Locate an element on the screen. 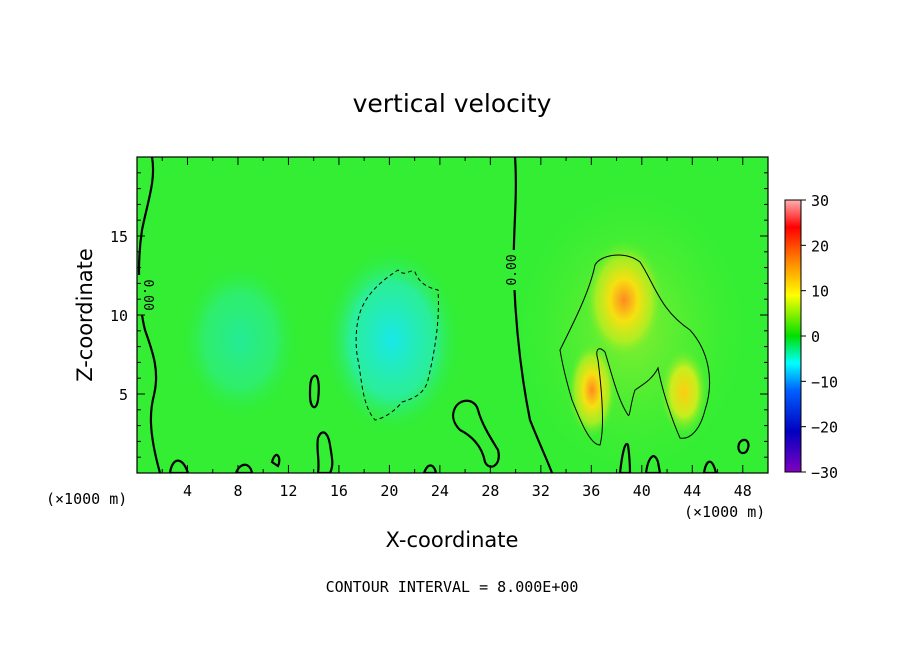 This screenshot has height=654, width=904. updraft-core-left is located at coordinates (592, 390).